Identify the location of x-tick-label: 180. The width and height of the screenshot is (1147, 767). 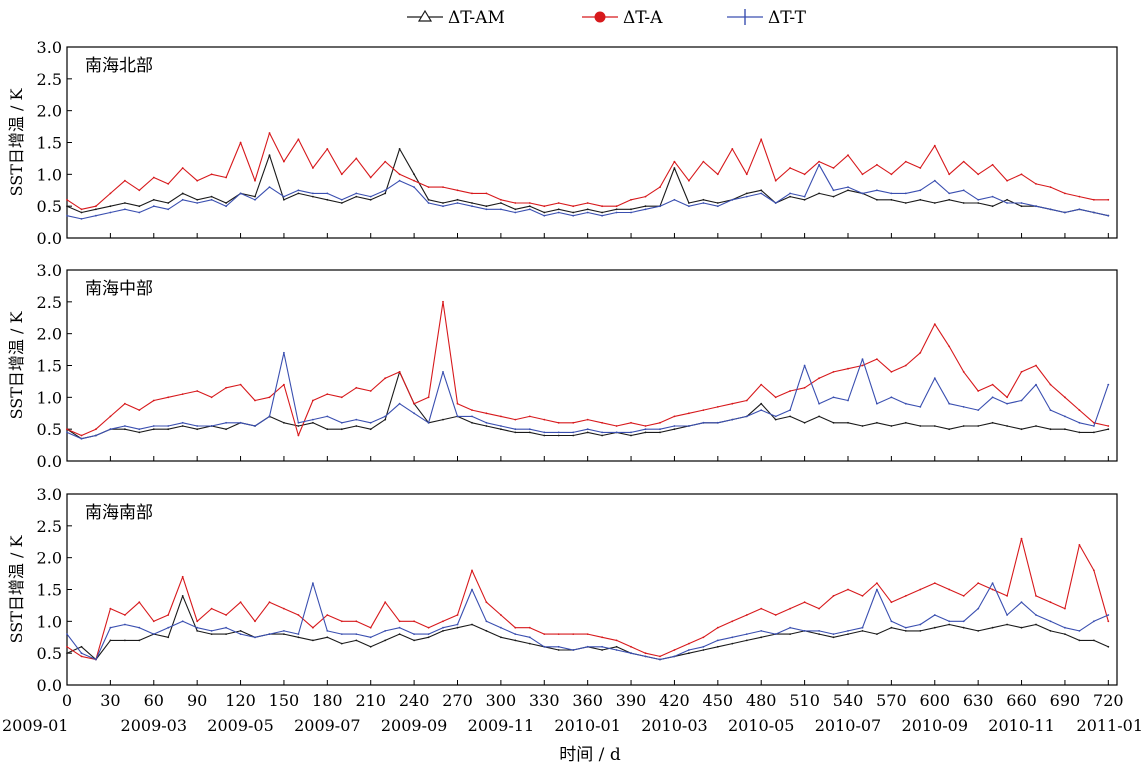
(327, 700).